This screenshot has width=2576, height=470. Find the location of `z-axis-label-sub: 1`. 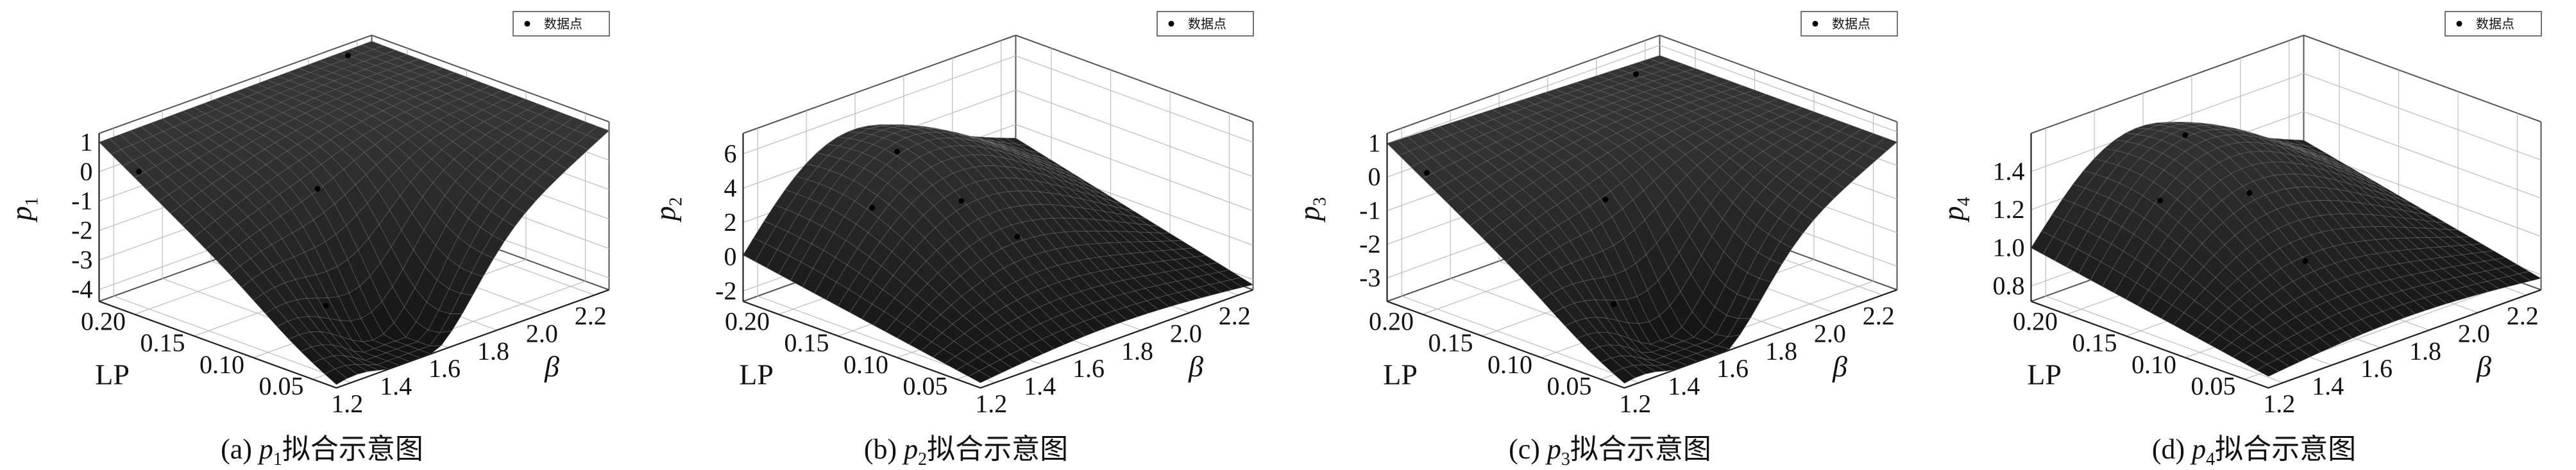

z-axis-label-sub: 1 is located at coordinates (32, 202).